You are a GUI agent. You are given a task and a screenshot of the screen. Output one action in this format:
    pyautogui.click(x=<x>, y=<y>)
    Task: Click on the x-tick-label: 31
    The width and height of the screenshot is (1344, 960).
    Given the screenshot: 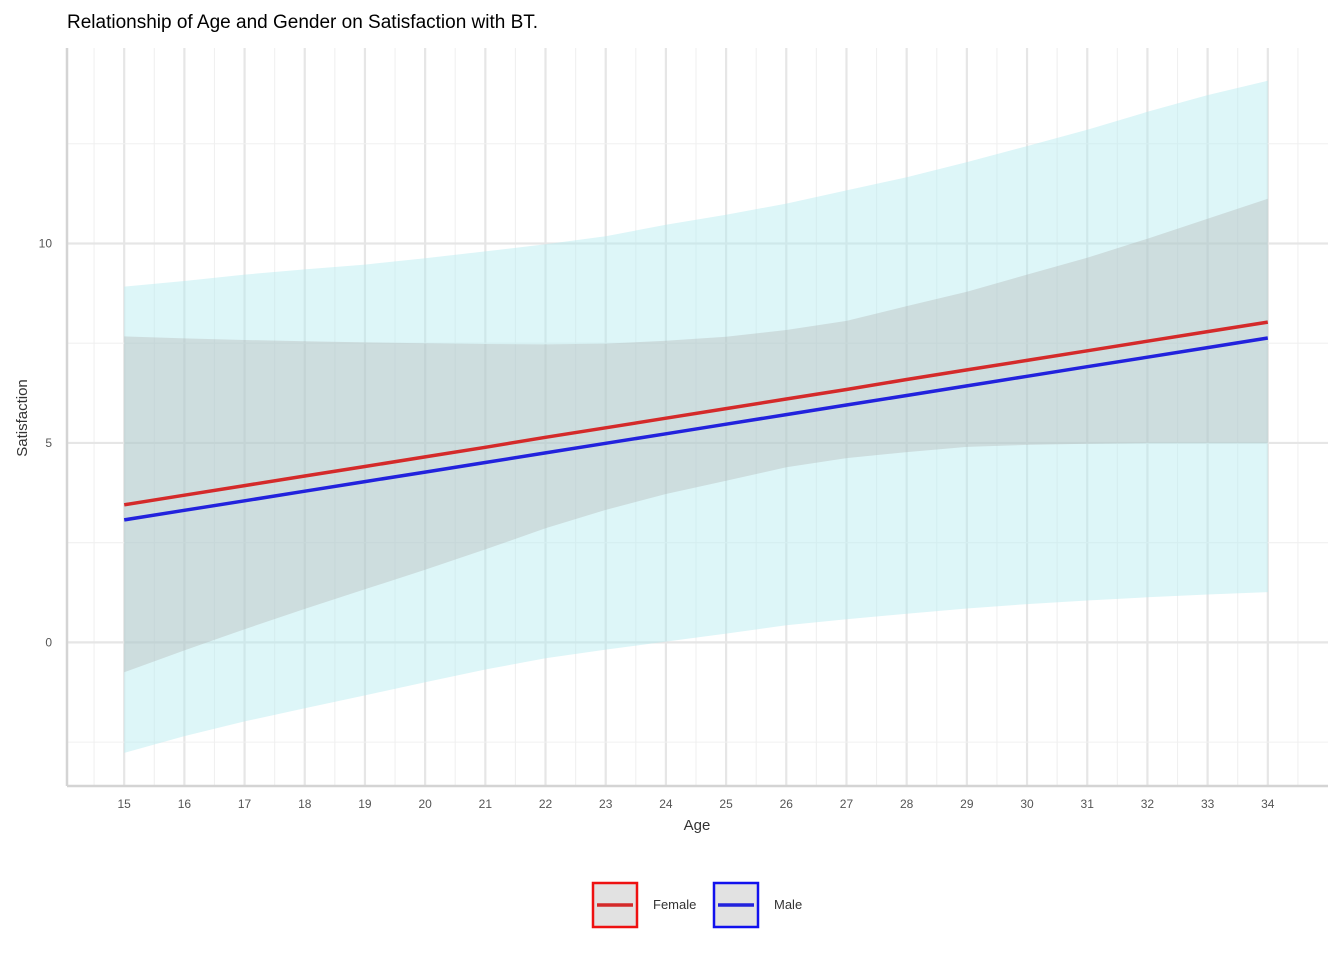 What is the action you would take?
    pyautogui.click(x=1088, y=804)
    